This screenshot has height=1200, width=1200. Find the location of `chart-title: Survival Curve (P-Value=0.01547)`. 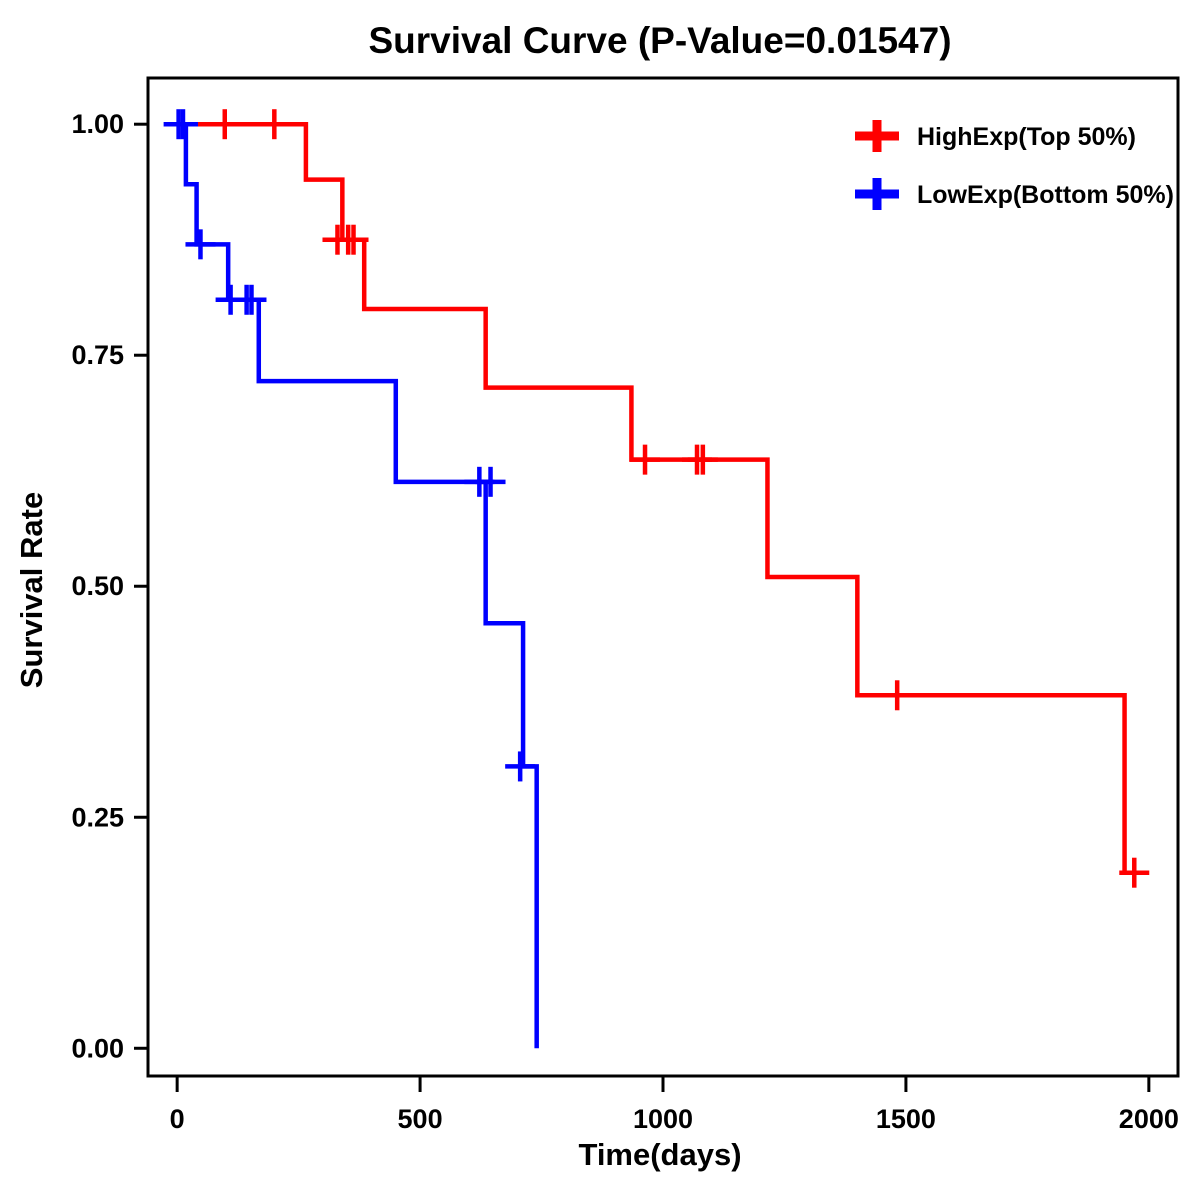

chart-title: Survival Curve (P-Value=0.01547) is located at coordinates (659, 40).